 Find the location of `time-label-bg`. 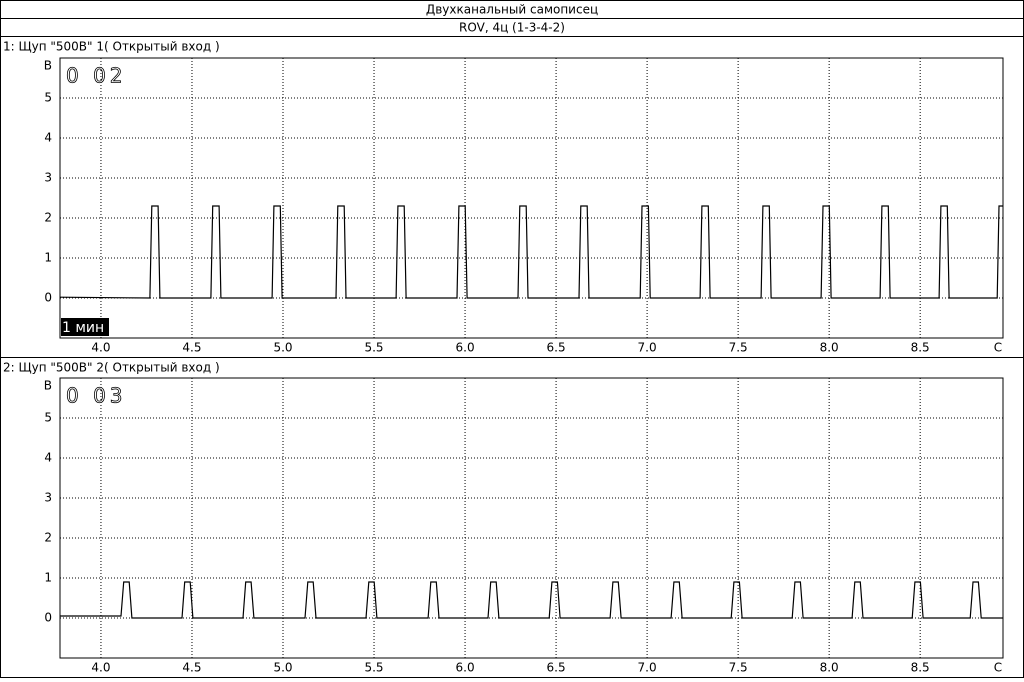

time-label-bg is located at coordinates (85, 327).